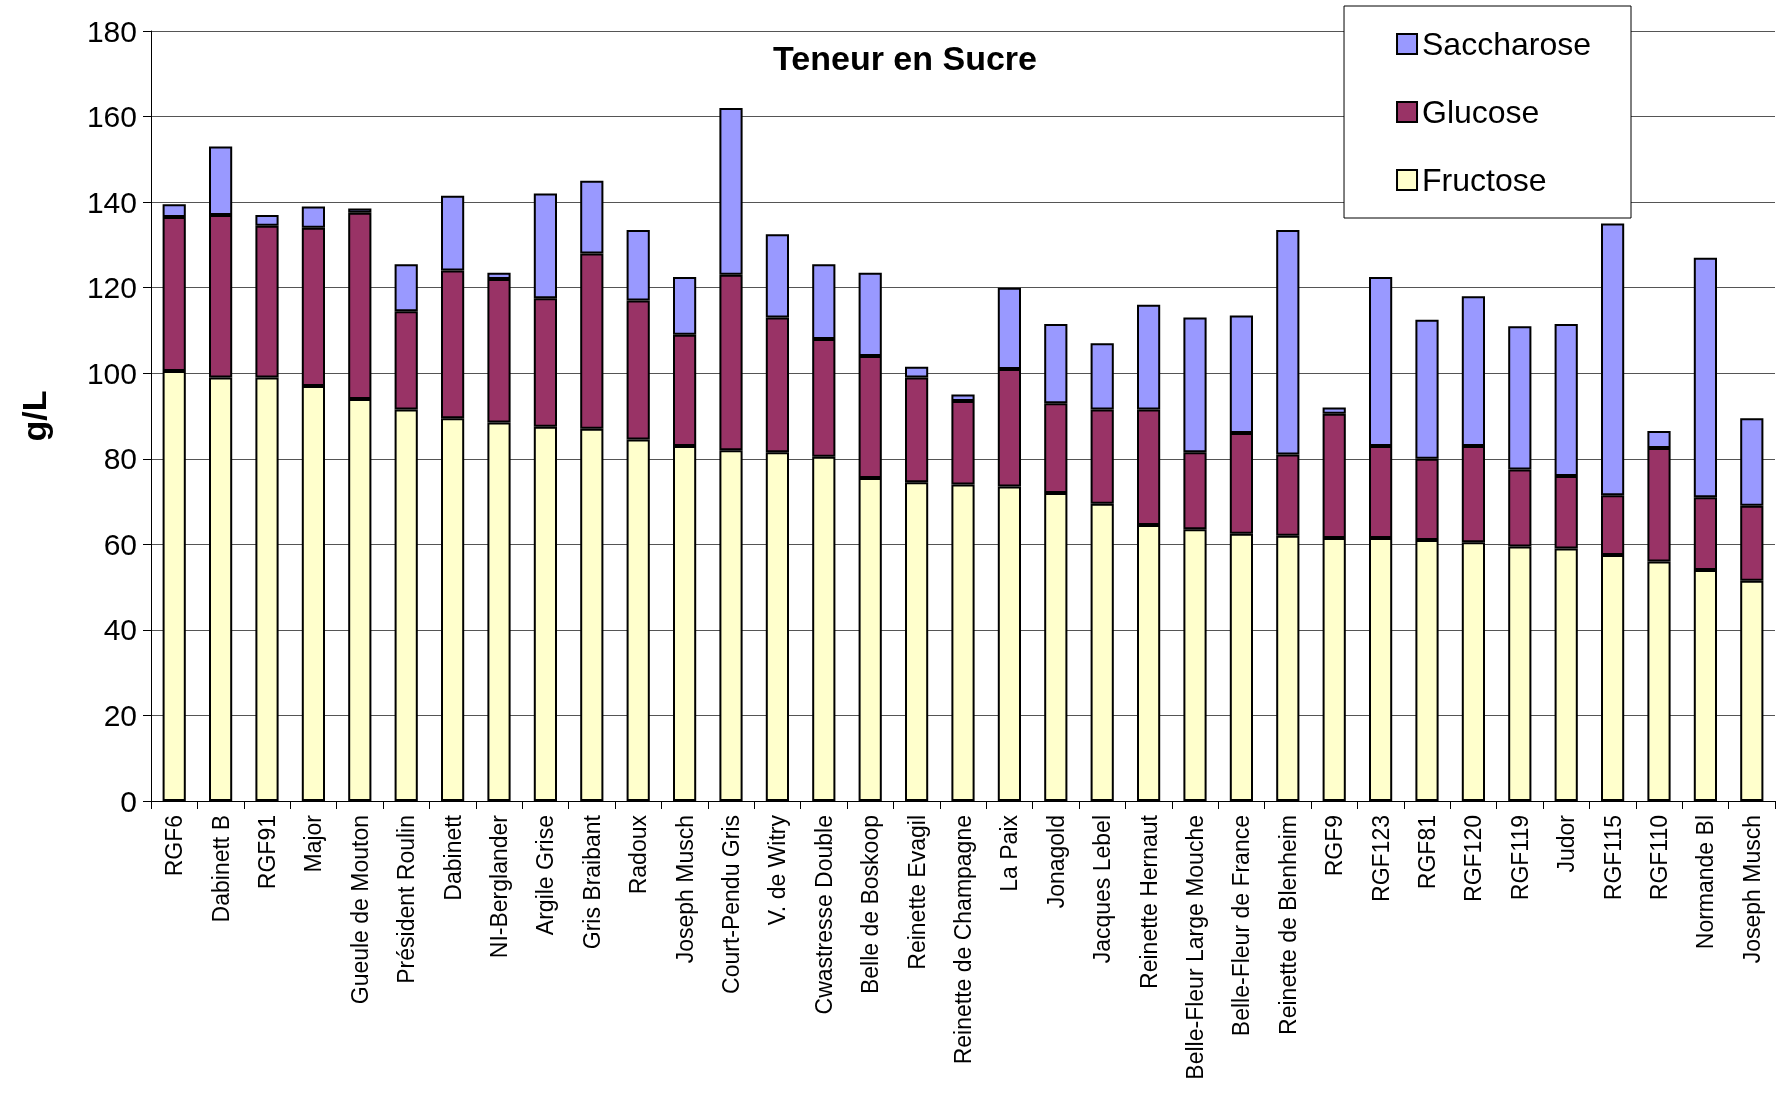 This screenshot has height=1108, width=1785. What do you see at coordinates (120, 459) in the screenshot?
I see `y-tick-label: 80` at bounding box center [120, 459].